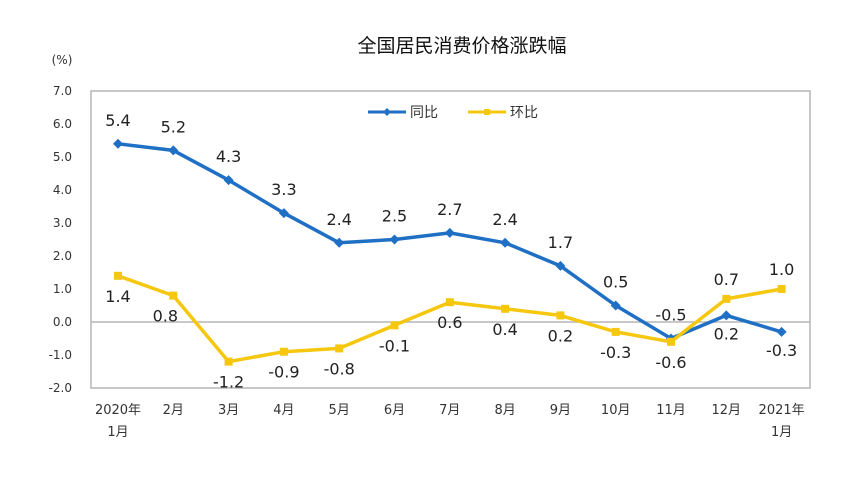  What do you see at coordinates (671, 410) in the screenshot?
I see `x-tick-label: 11月` at bounding box center [671, 410].